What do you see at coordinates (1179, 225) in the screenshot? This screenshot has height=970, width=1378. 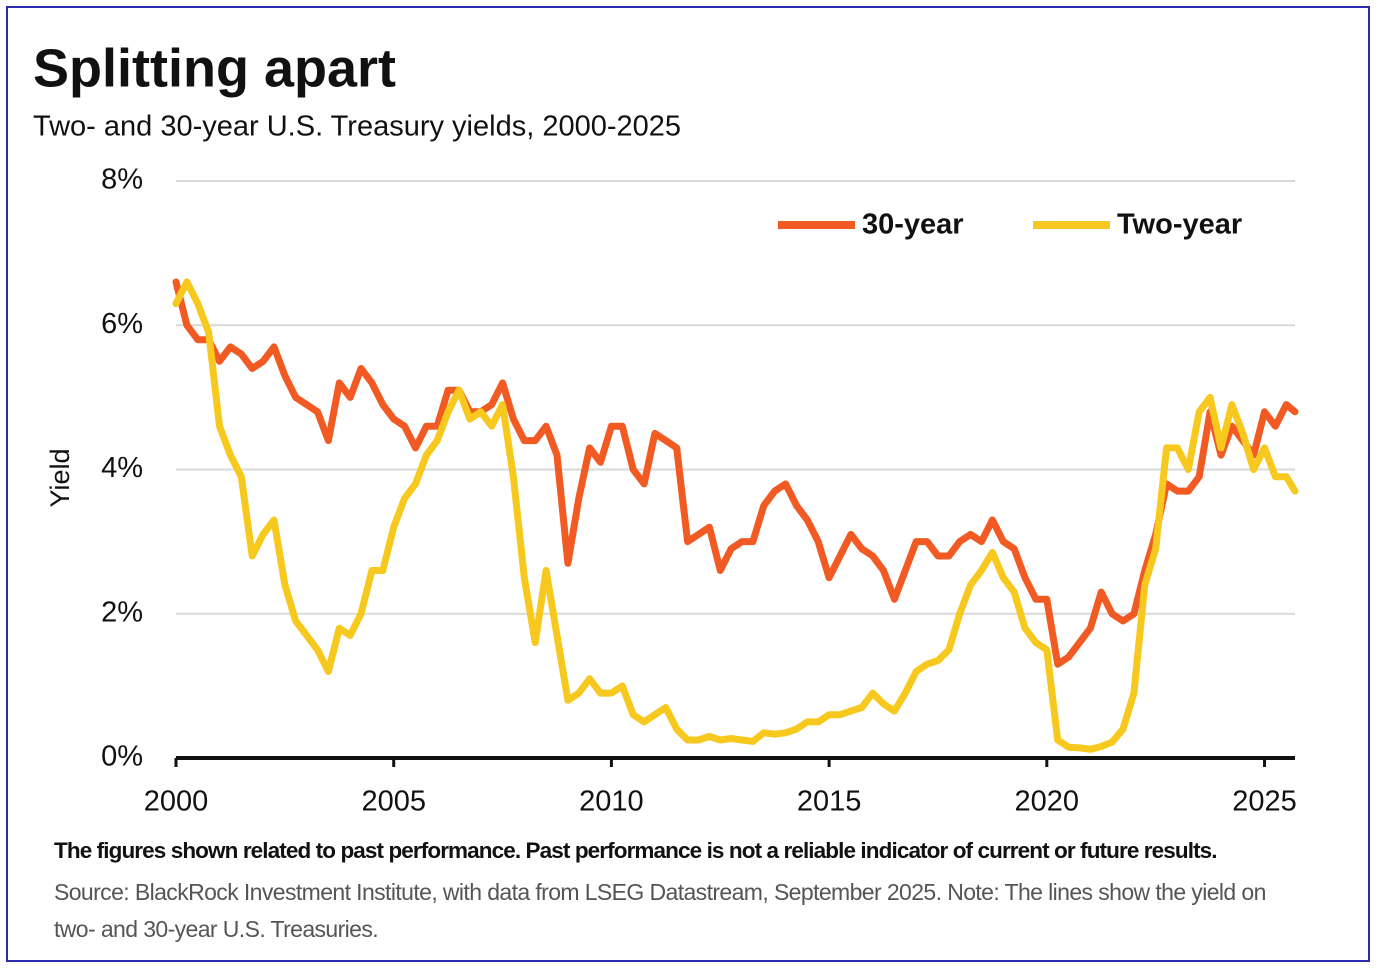 I see `legend-label: Two-year` at bounding box center [1179, 225].